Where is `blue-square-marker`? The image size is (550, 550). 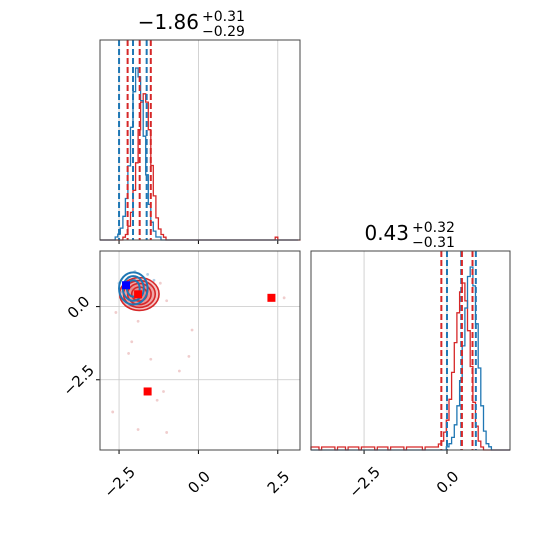
blue-square-marker is located at coordinates (126, 285).